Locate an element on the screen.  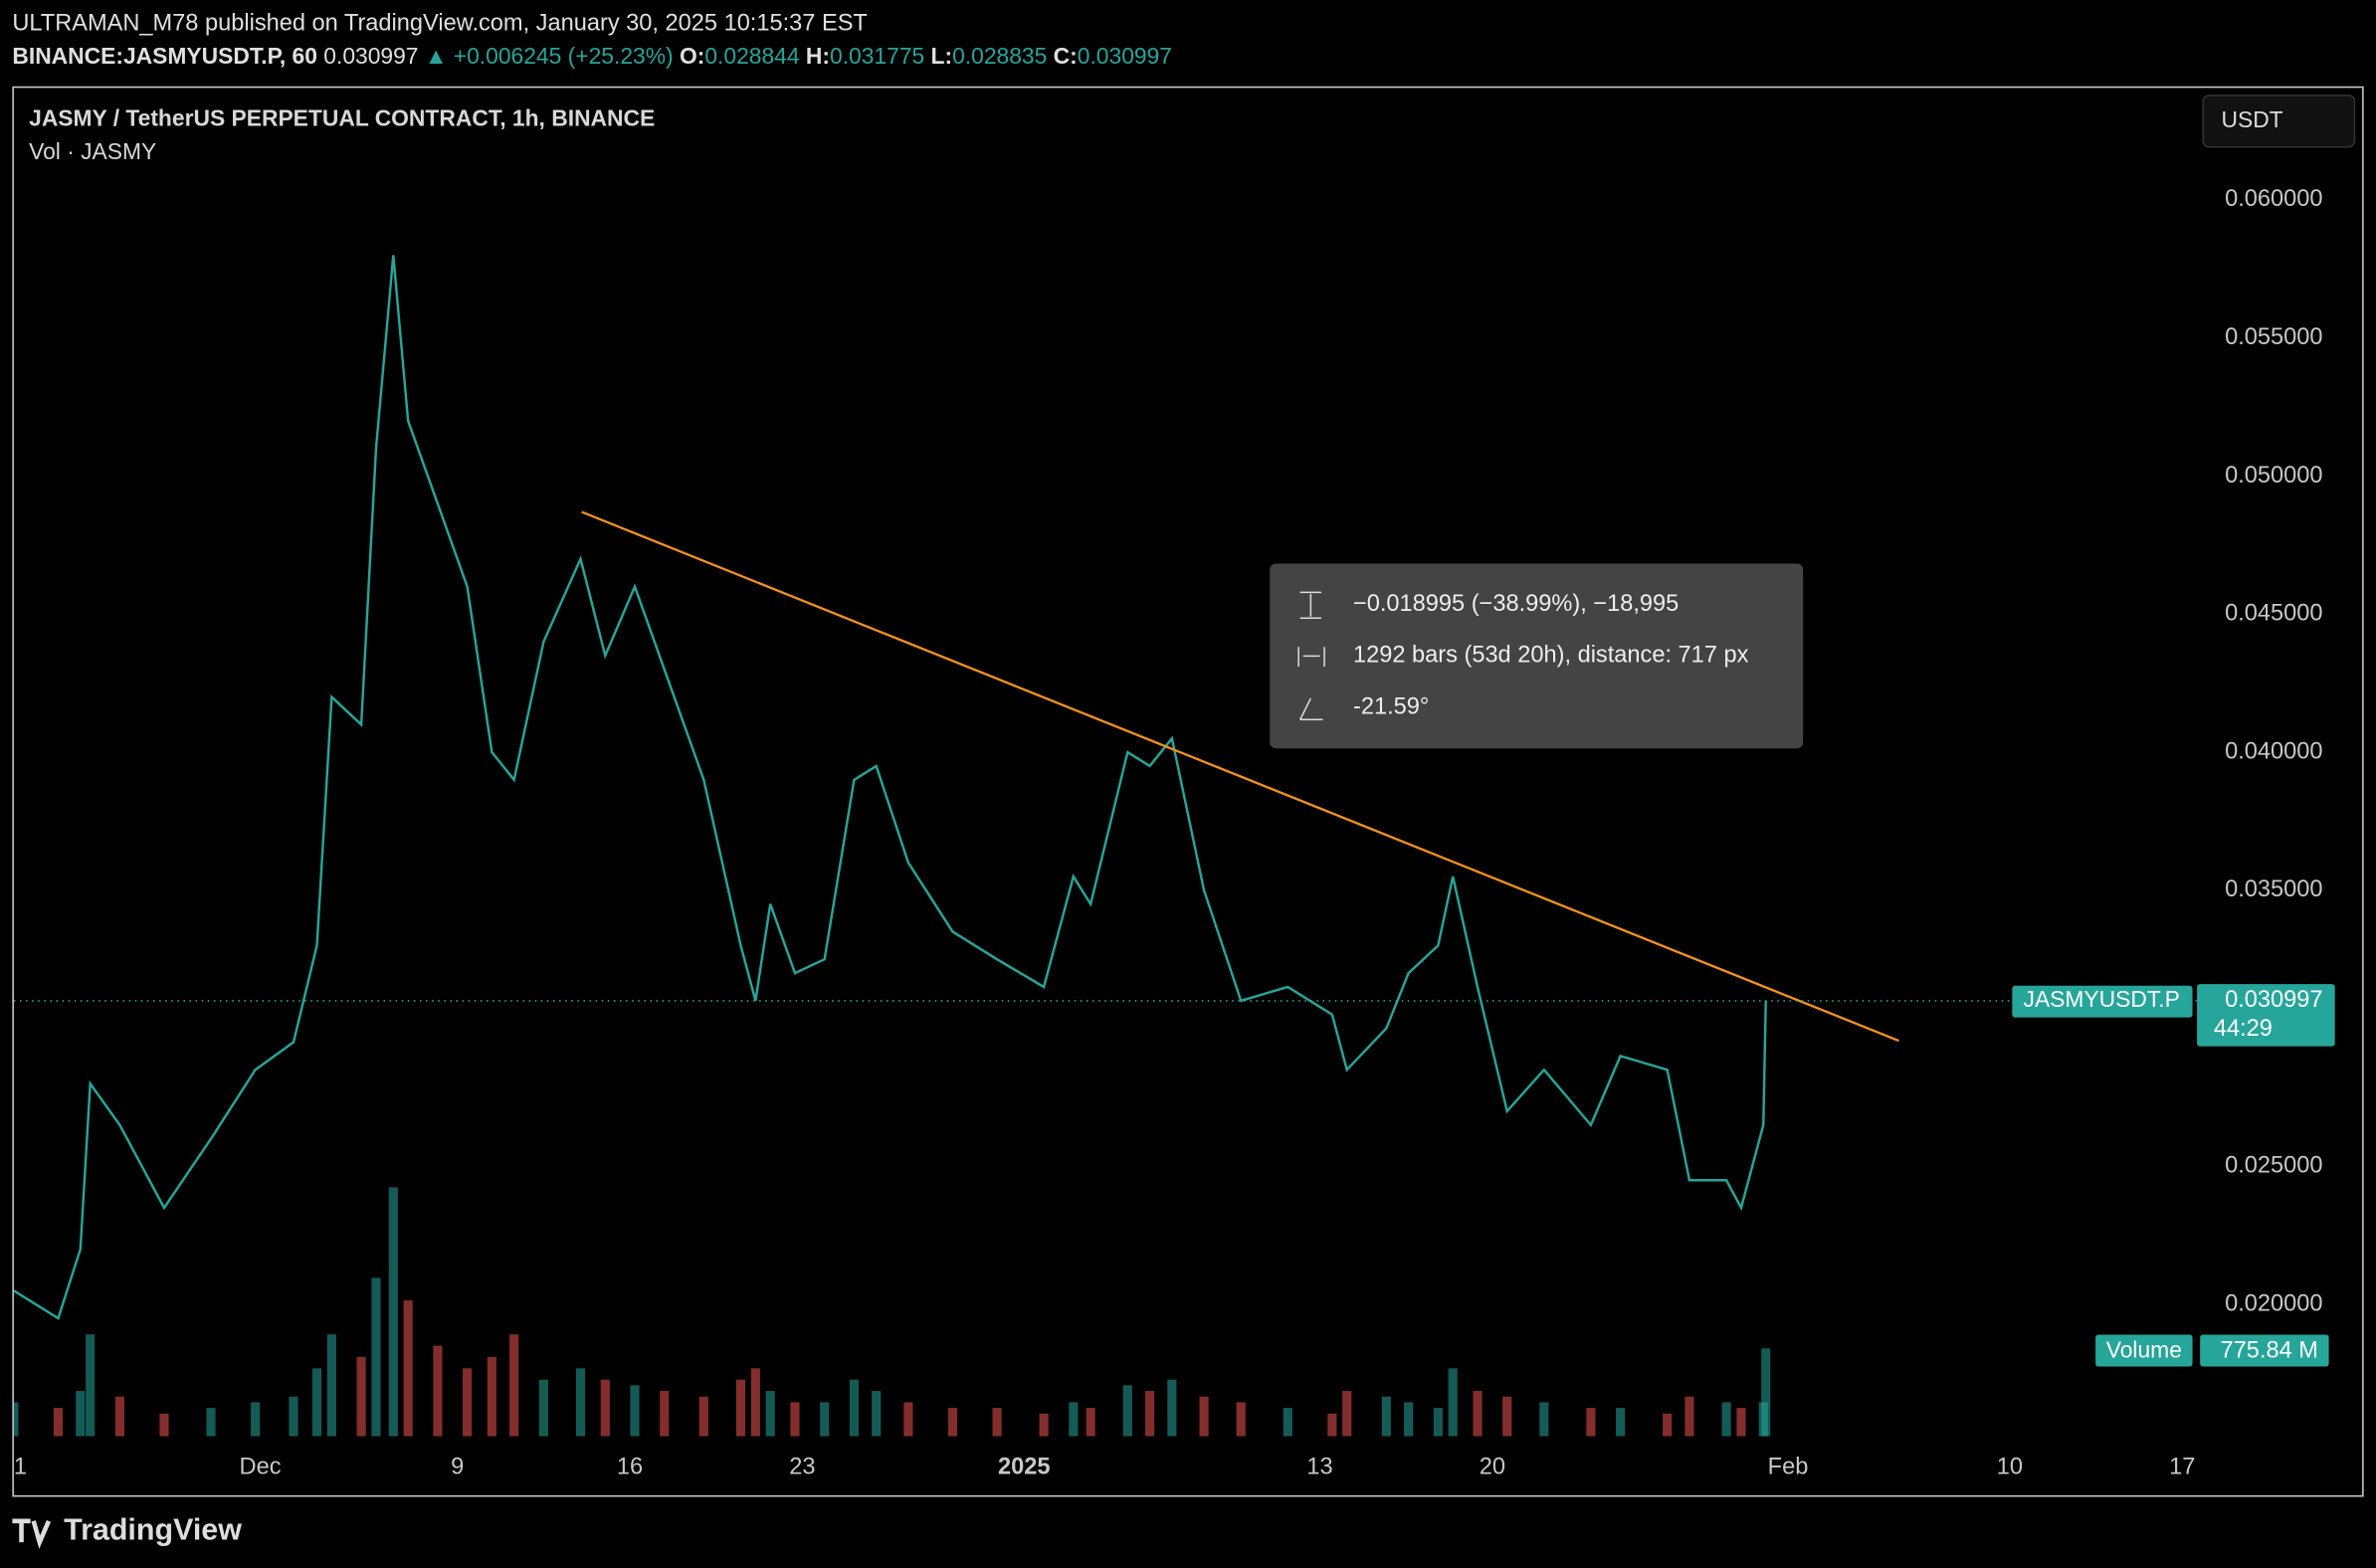
symbol-tag-label: JASMYUSDT.P is located at coordinates (2102, 999).